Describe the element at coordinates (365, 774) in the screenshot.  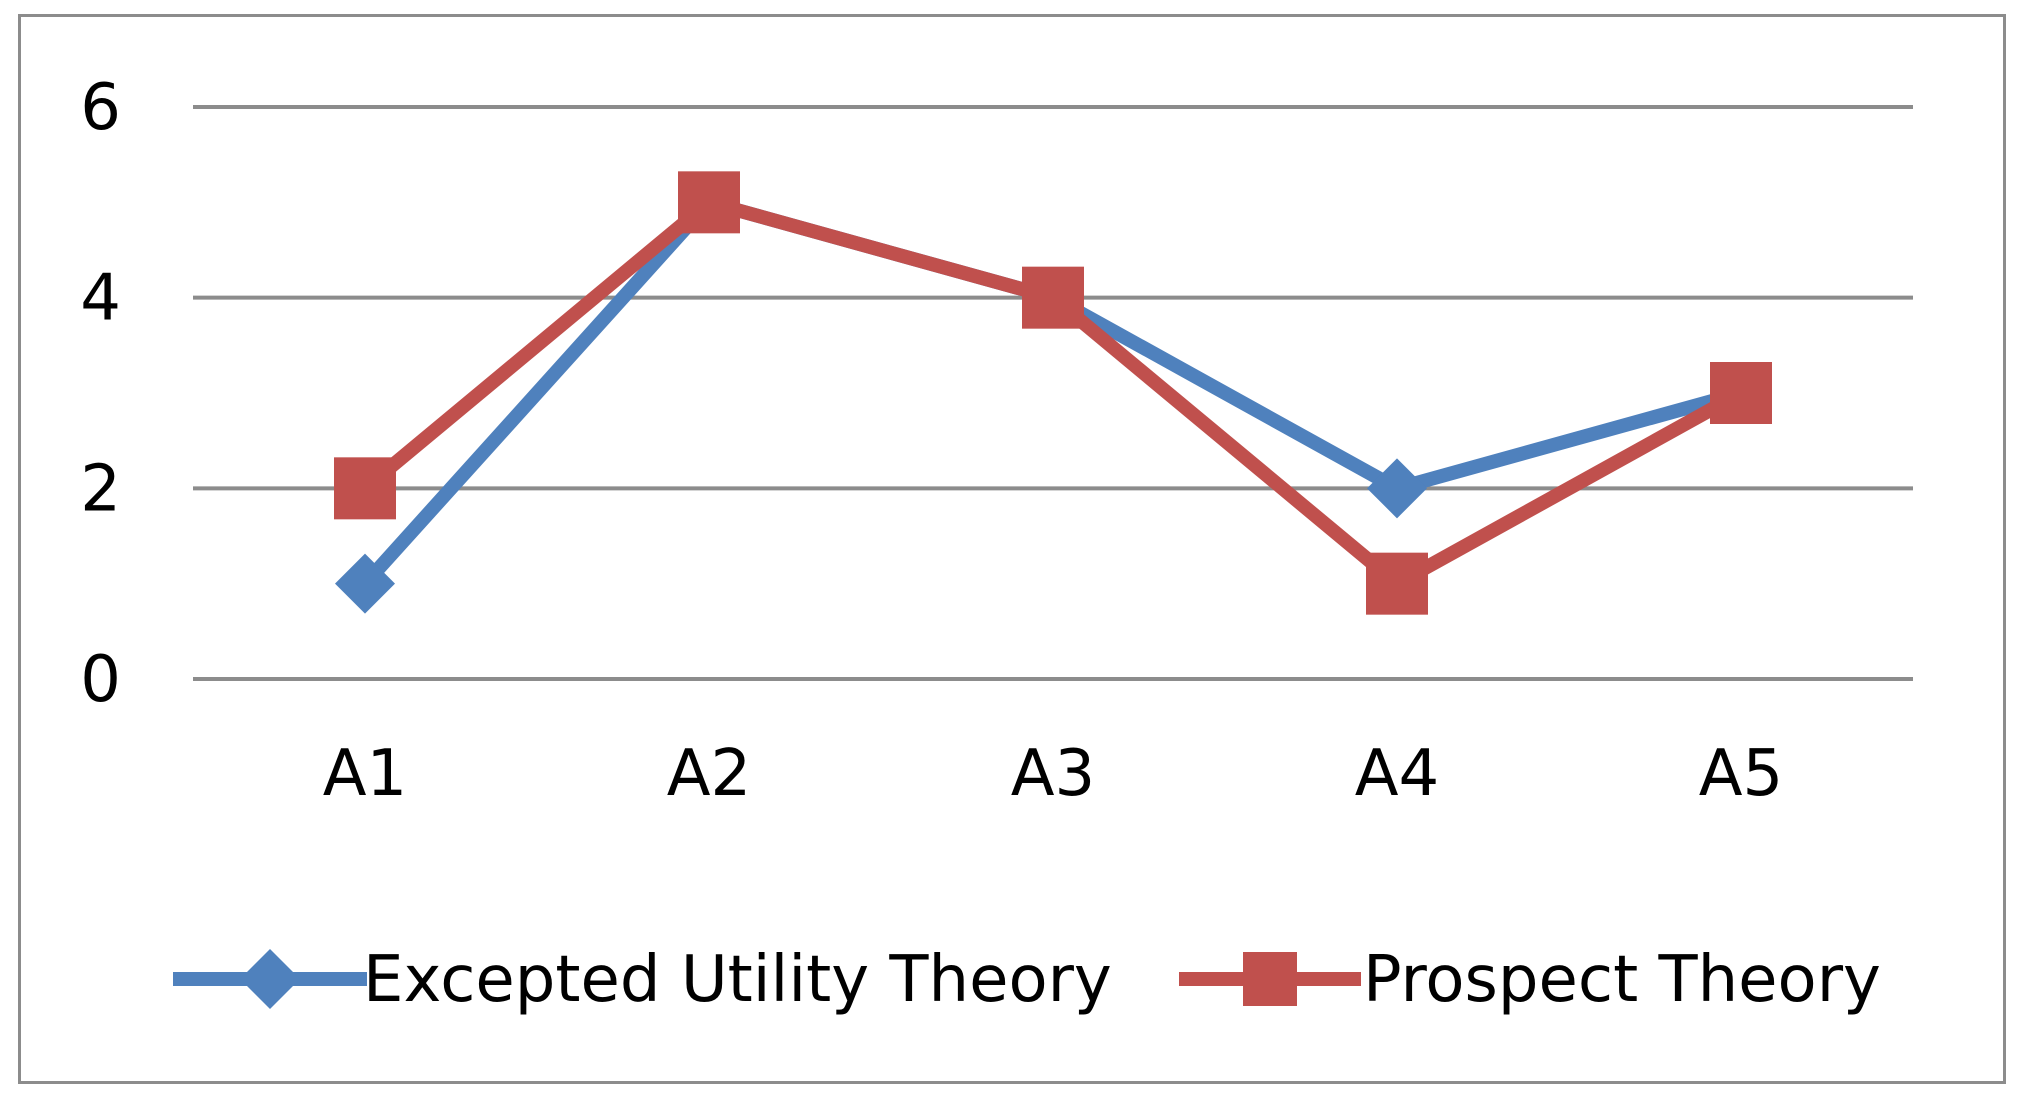
I see `x-tick-label: A1` at that location.